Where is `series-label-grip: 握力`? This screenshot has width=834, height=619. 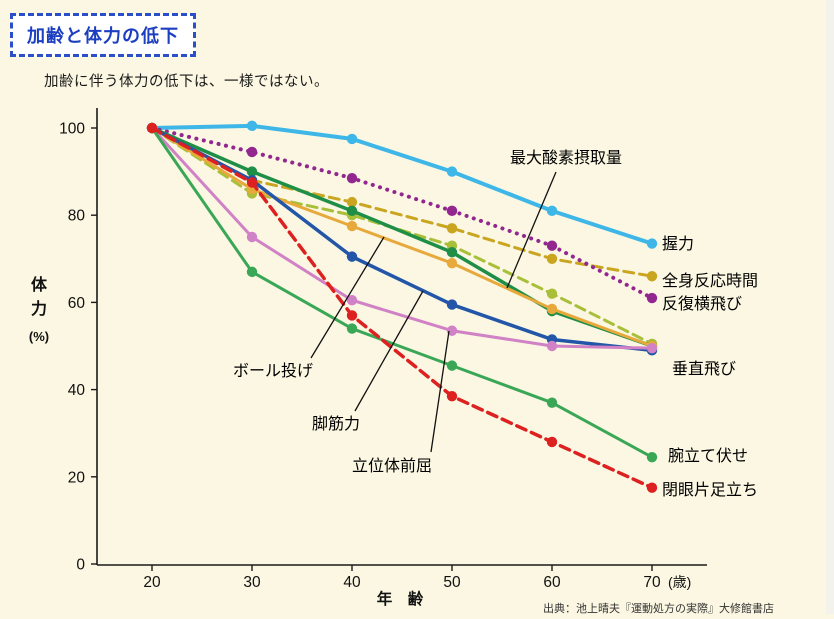 series-label-grip: 握力 is located at coordinates (678, 244).